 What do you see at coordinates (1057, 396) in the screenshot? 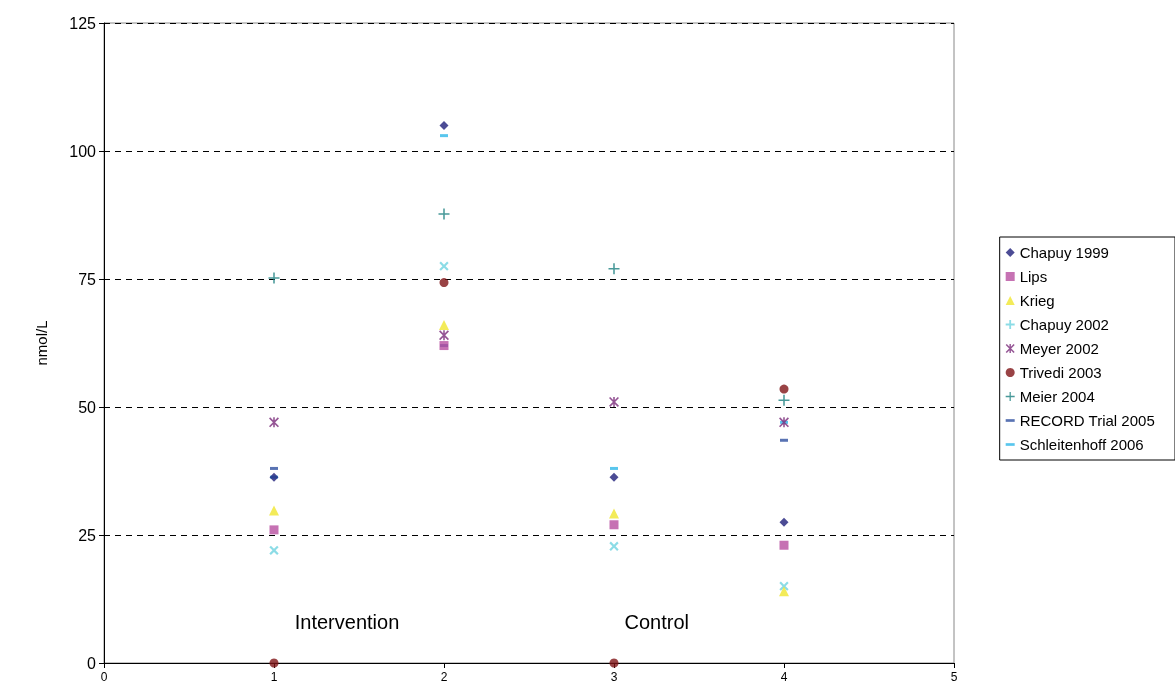
I see `legend-label: Meier 2004` at bounding box center [1057, 396].